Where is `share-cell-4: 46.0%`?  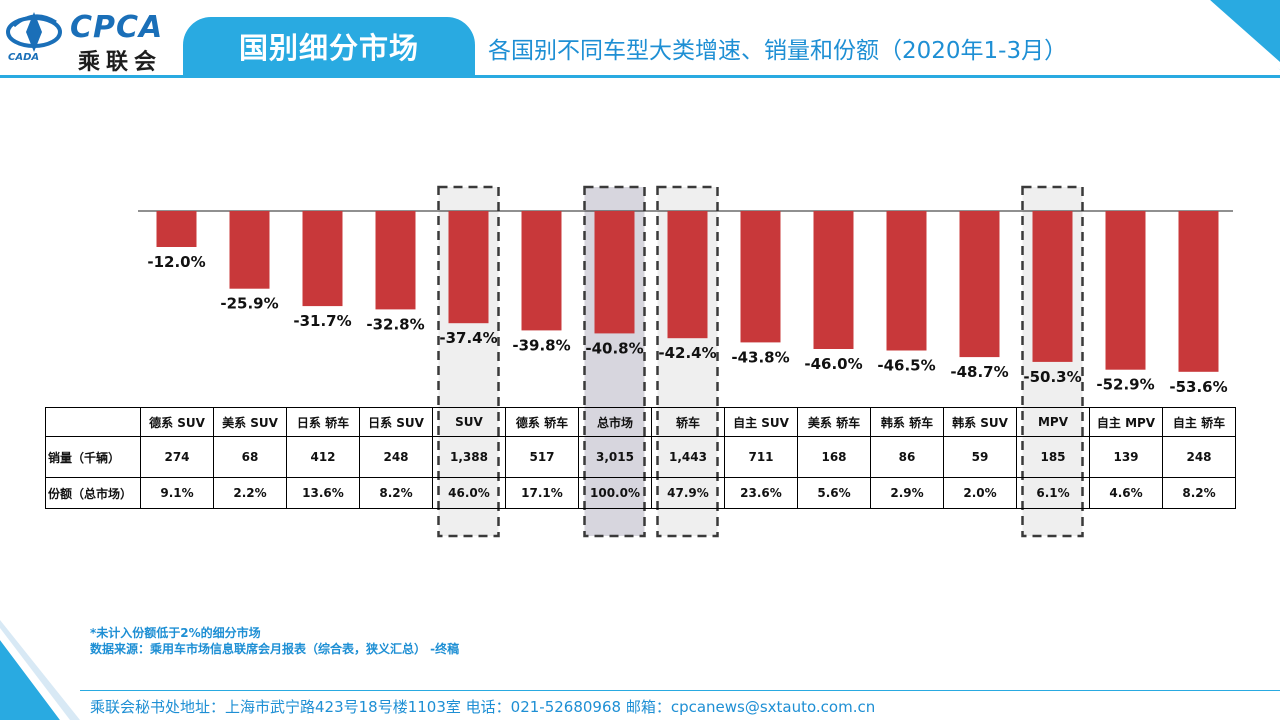
share-cell-4: 46.0% is located at coordinates (469, 493).